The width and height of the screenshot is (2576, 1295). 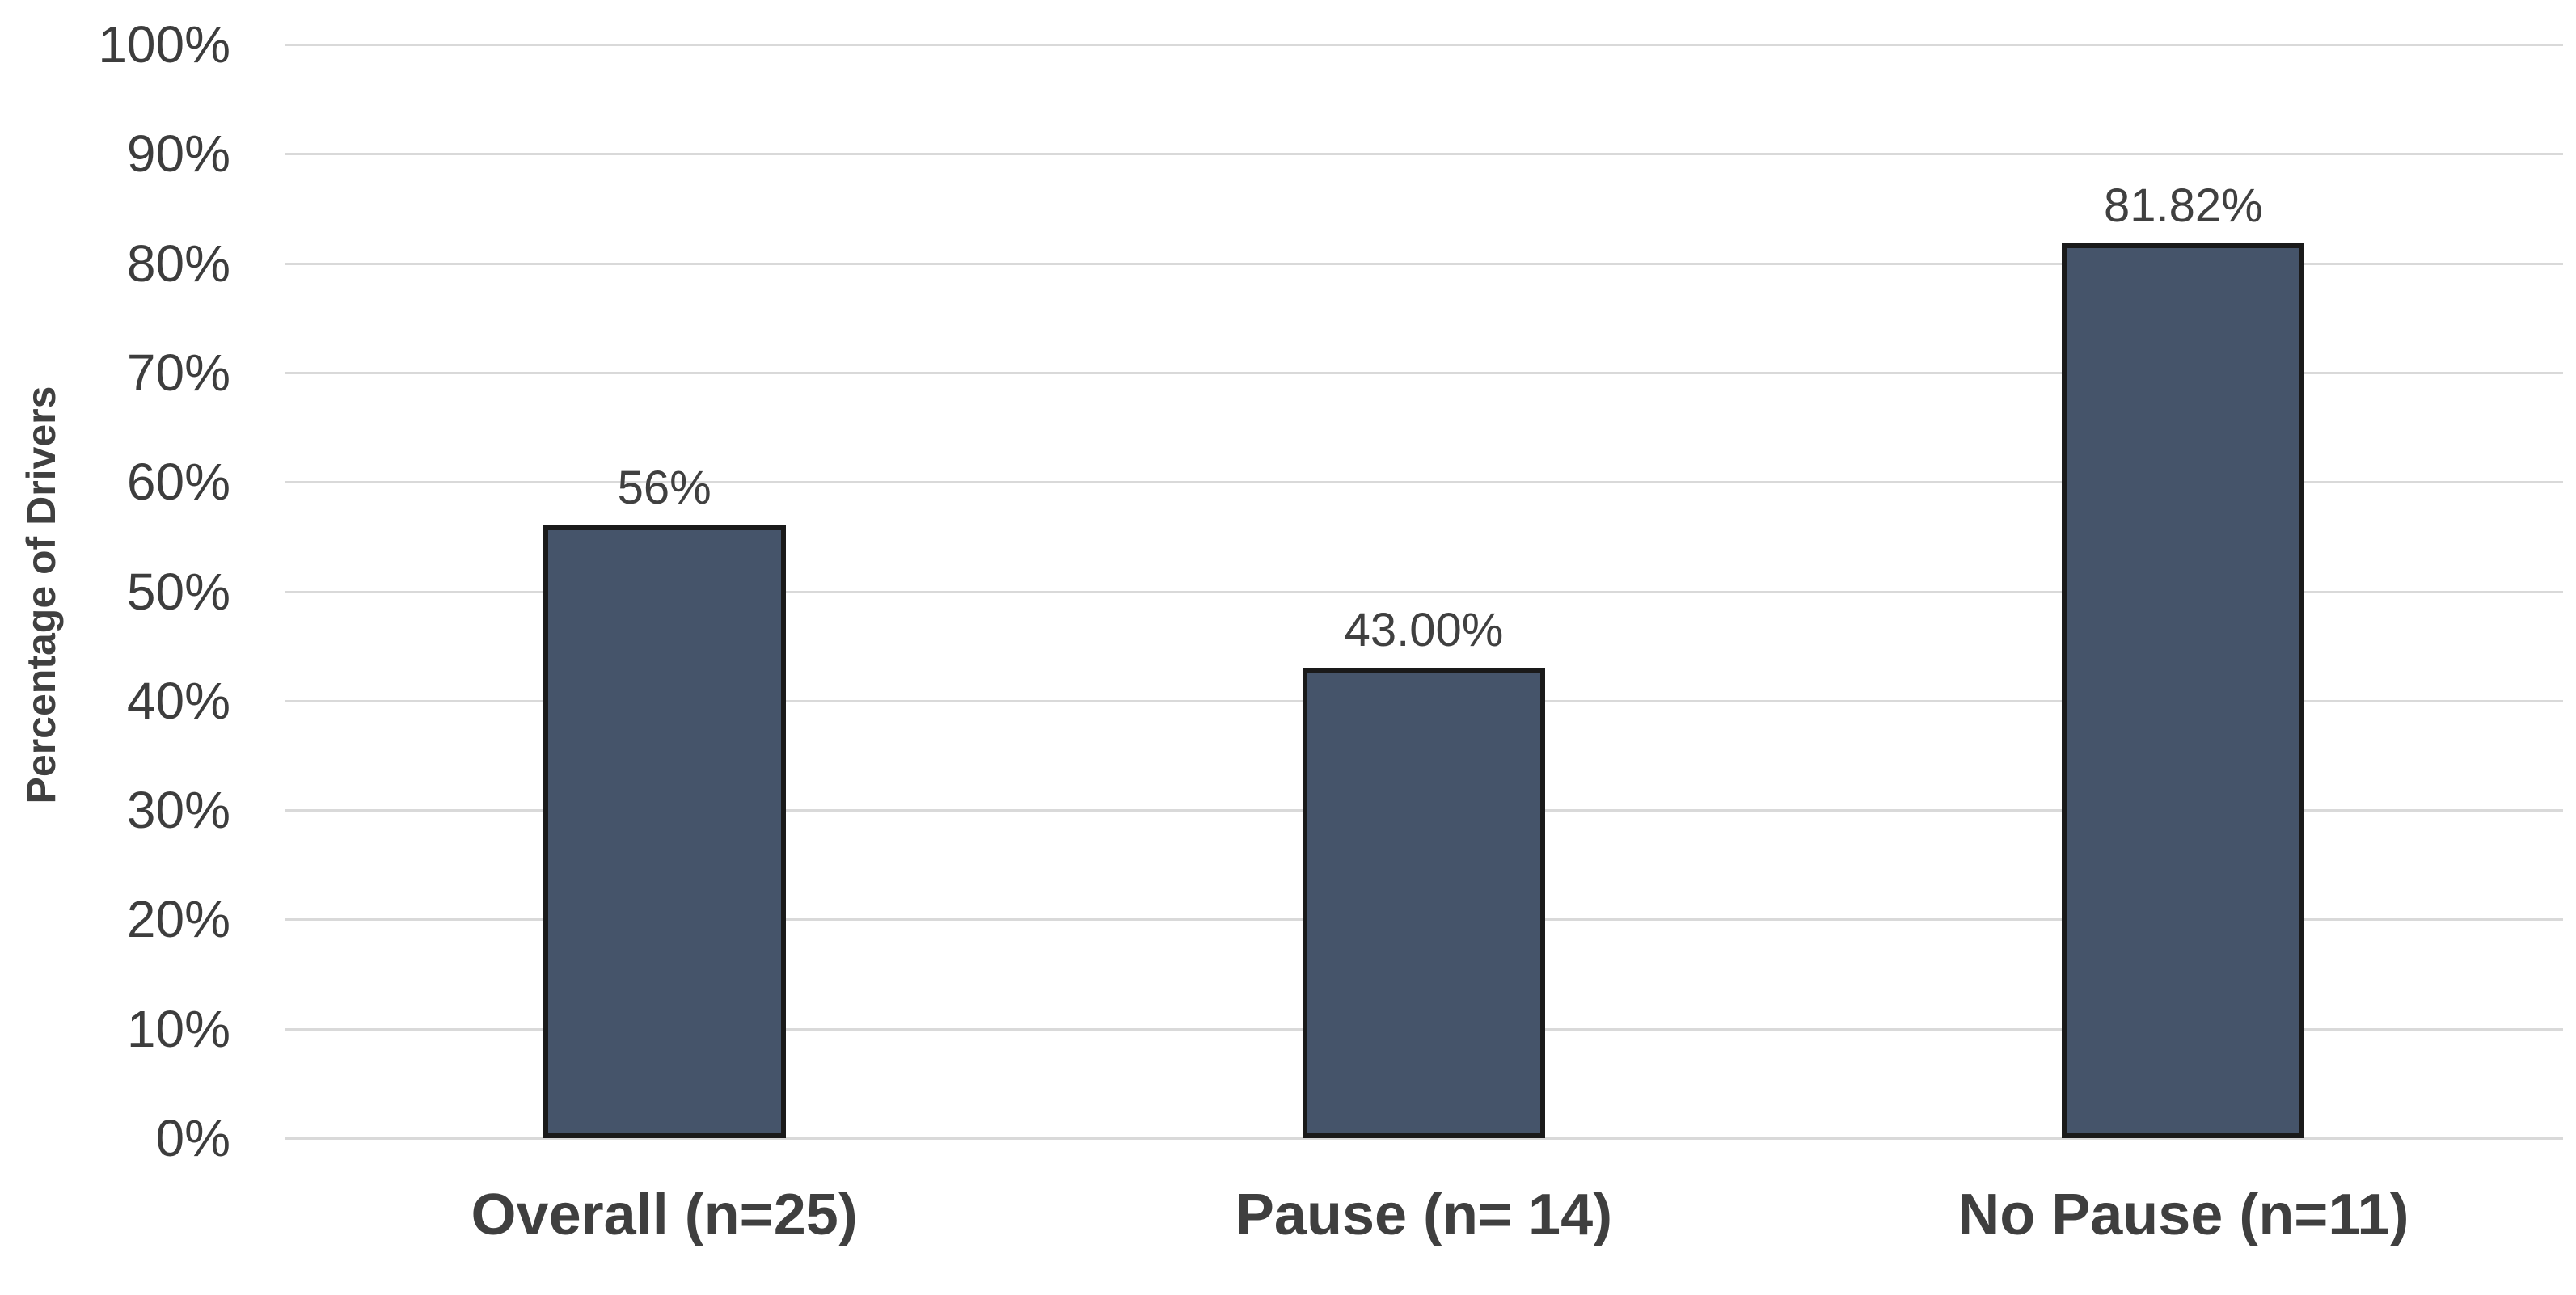 I want to click on bar-value-label: 81.82%, so click(x=2183, y=205).